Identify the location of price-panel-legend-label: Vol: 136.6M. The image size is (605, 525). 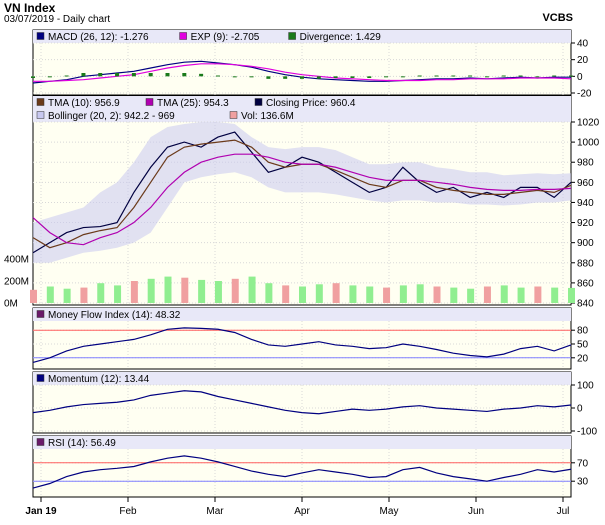
(267, 116).